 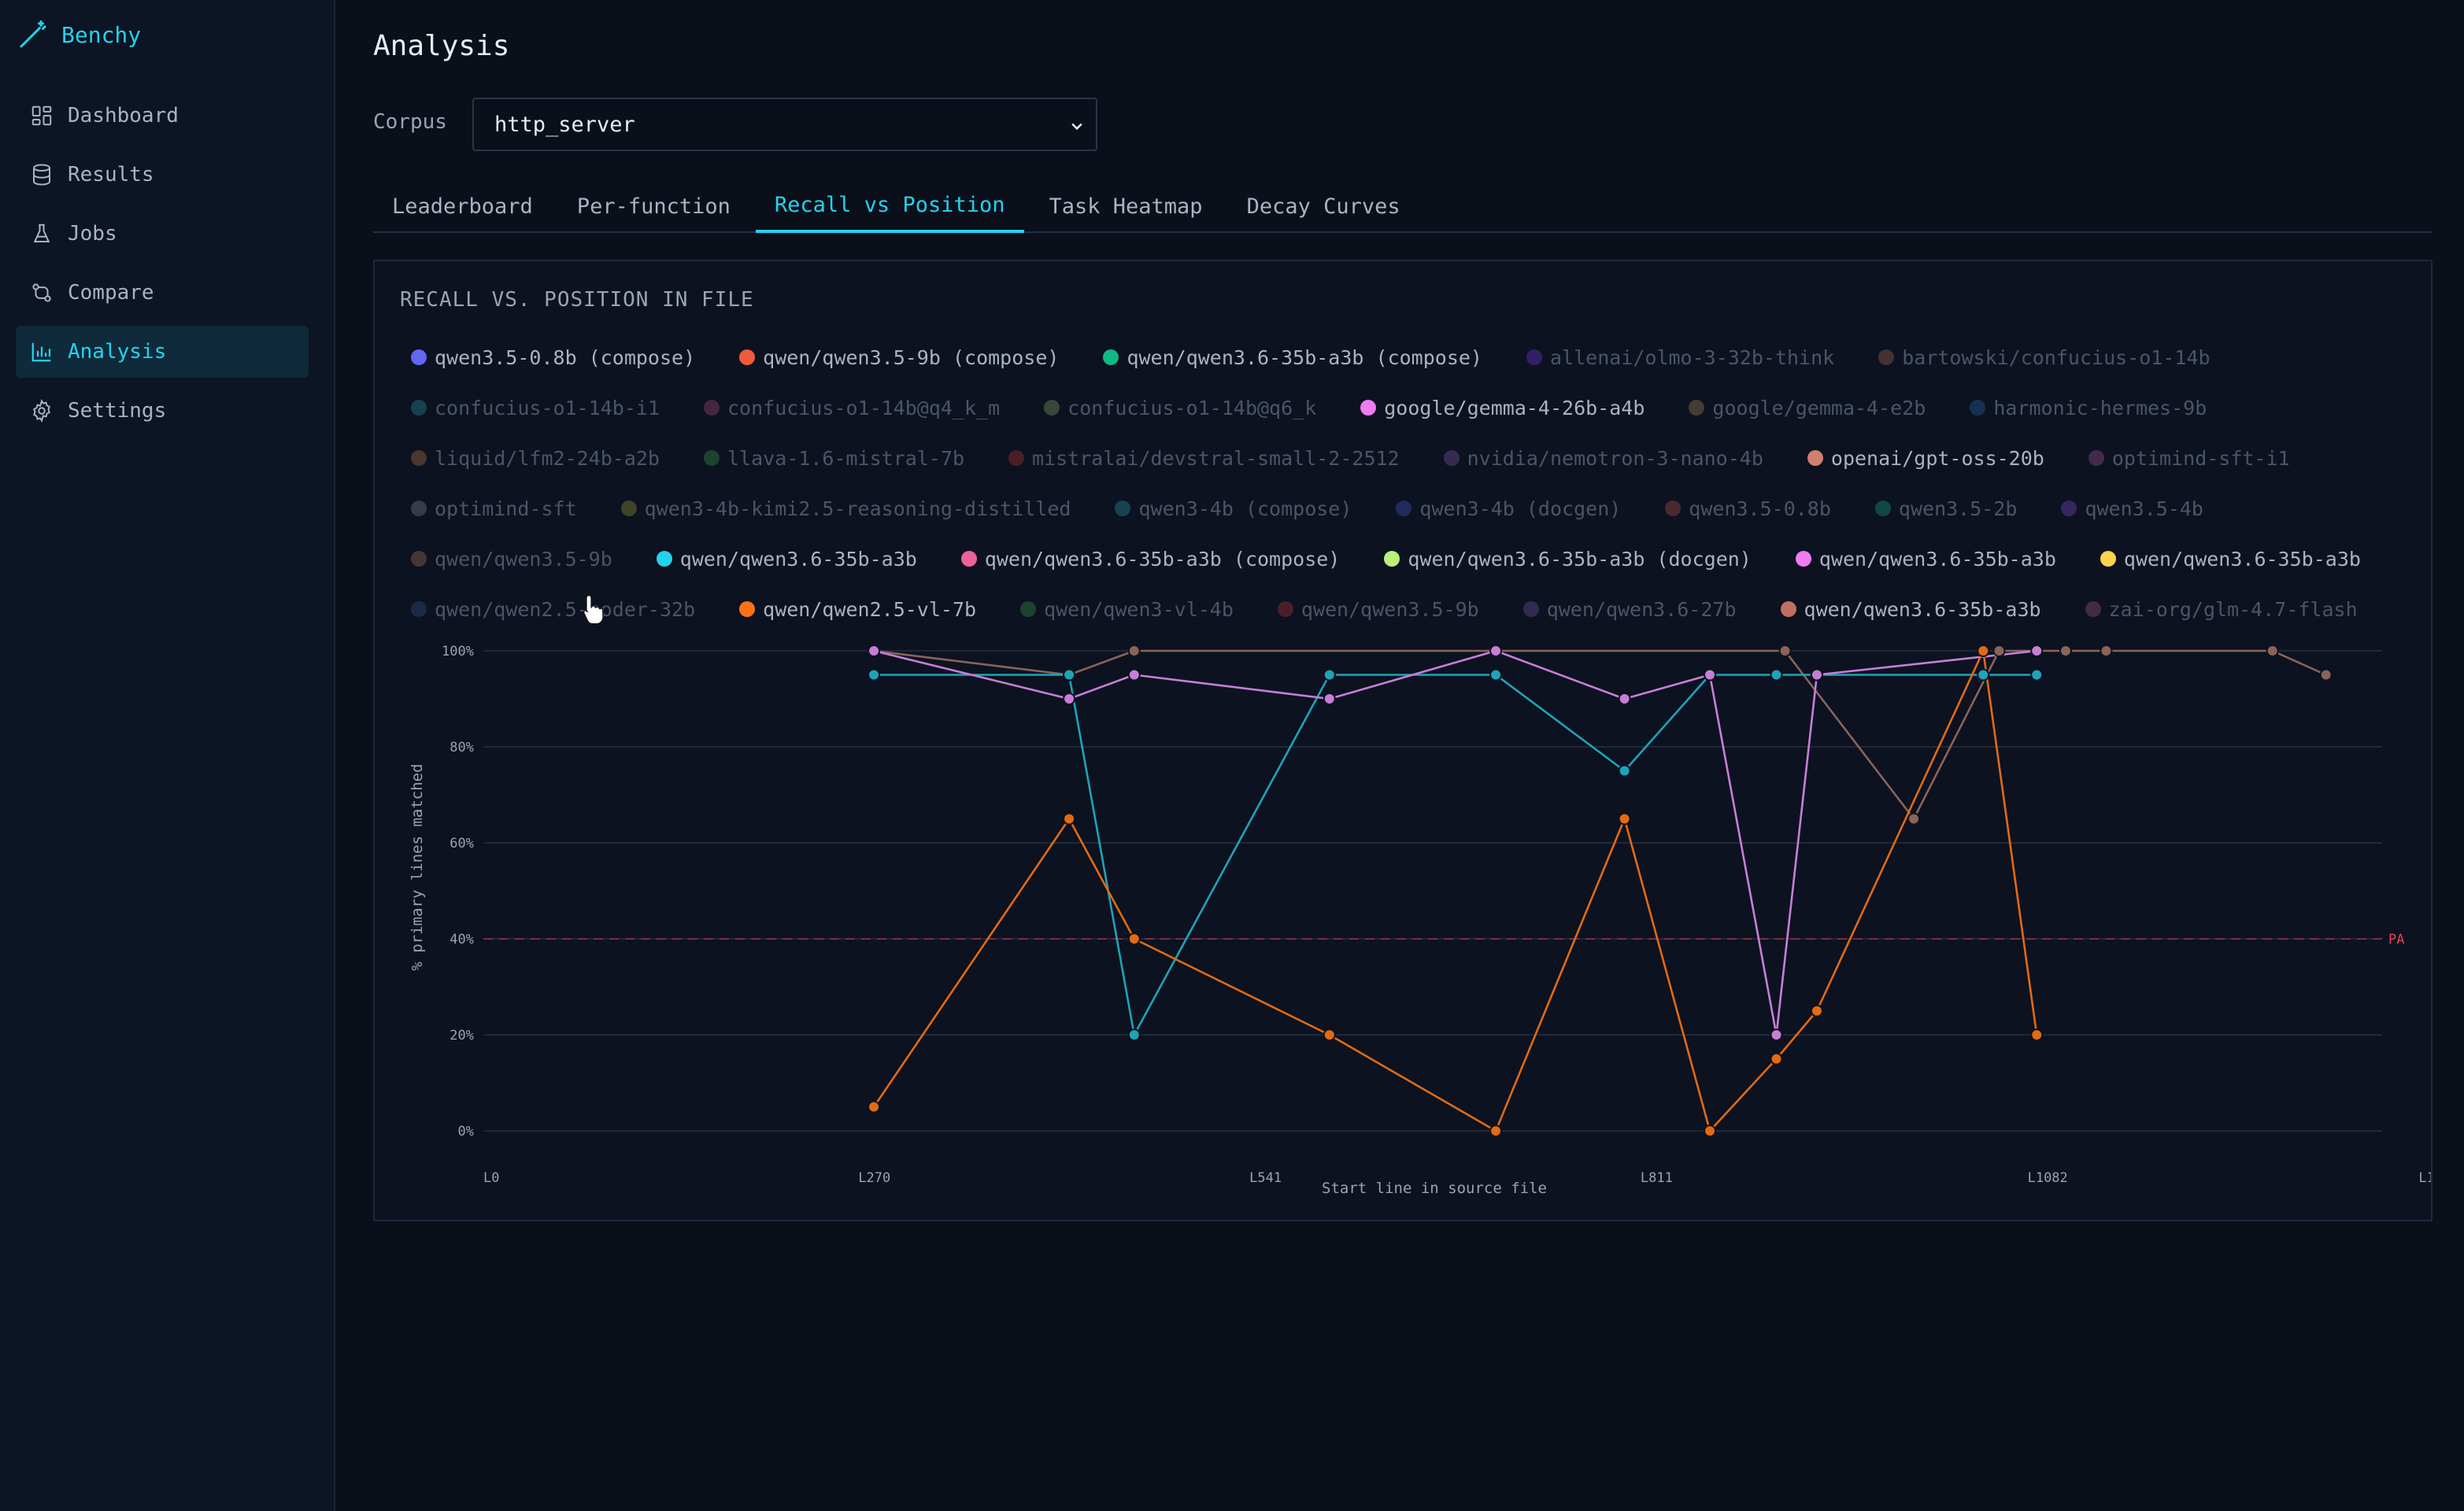 What do you see at coordinates (162, 411) in the screenshot?
I see `sidebar-item-settings: Settings` at bounding box center [162, 411].